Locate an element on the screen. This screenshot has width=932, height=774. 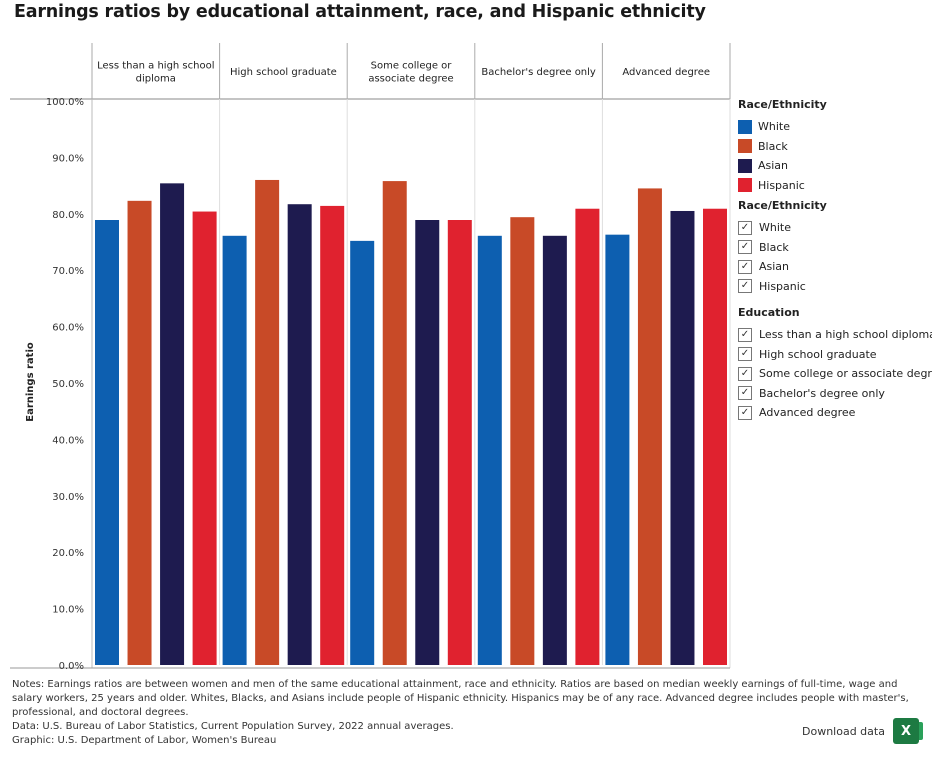
category-label: associate degree is located at coordinates (410, 79).